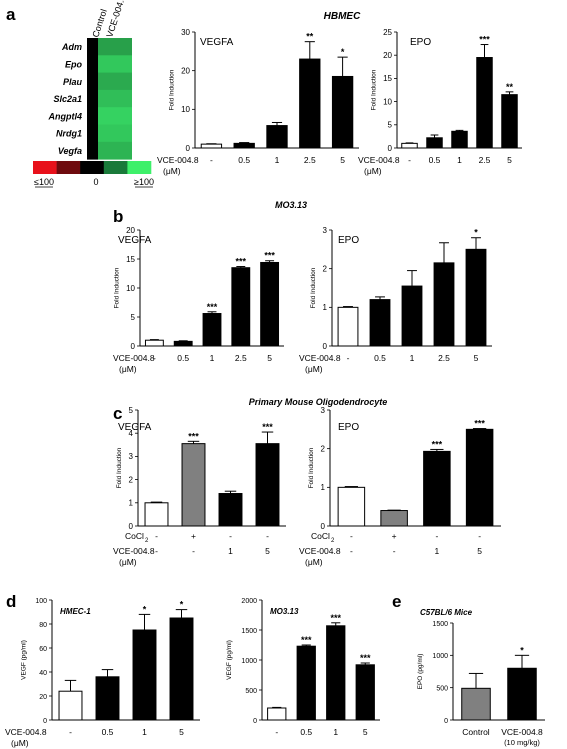 This screenshot has height=749, width=567. What do you see at coordinates (144, 182) in the screenshot?
I see `colorbar-max-label: ≥100` at bounding box center [144, 182].